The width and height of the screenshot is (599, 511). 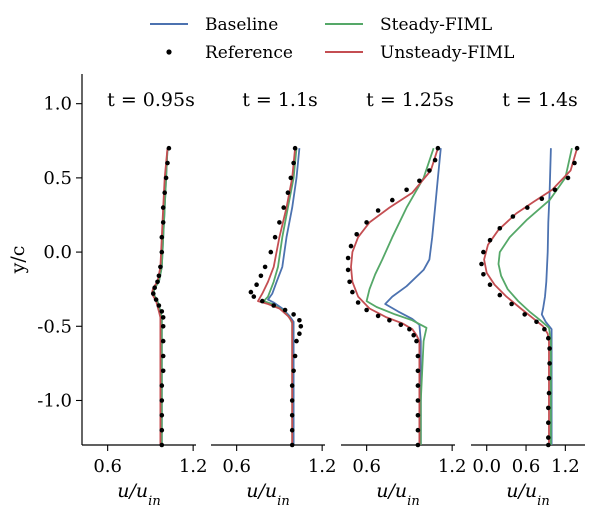 I want to click on y-tick-label: -0.5, so click(x=54, y=326).